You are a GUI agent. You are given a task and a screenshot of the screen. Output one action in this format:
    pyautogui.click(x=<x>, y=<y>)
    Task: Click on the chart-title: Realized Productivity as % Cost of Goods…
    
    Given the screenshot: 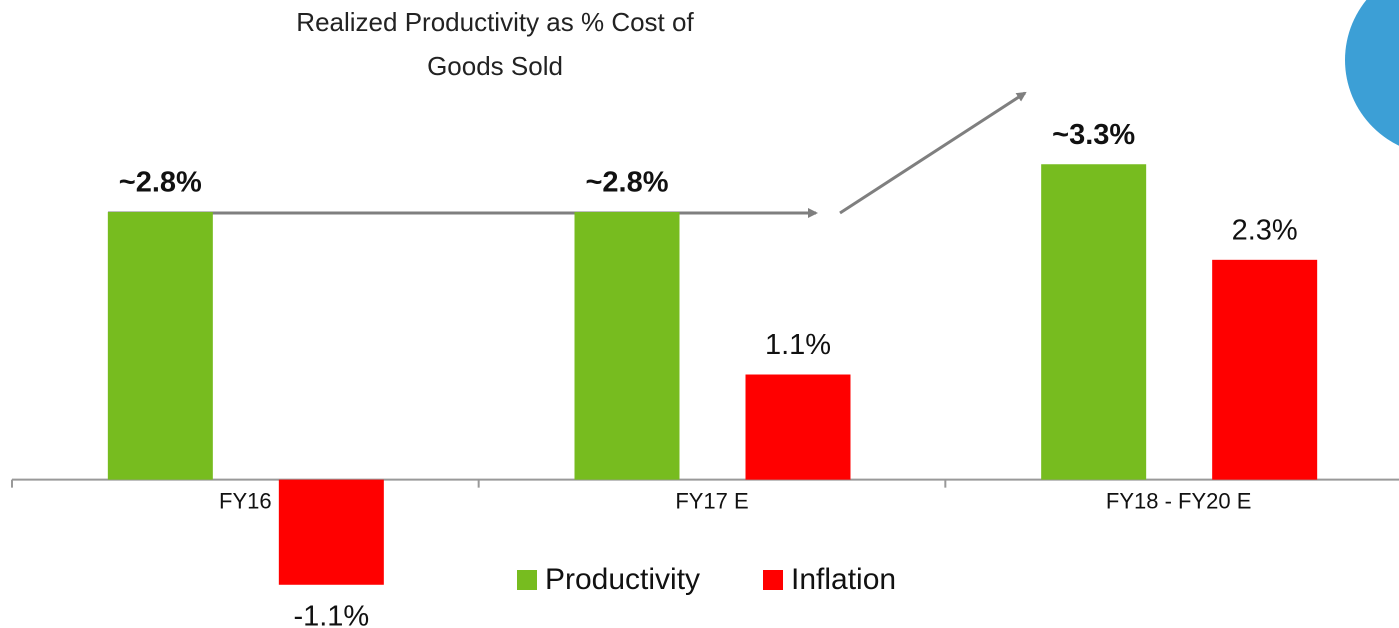 What is the action you would take?
    pyautogui.click(x=495, y=44)
    